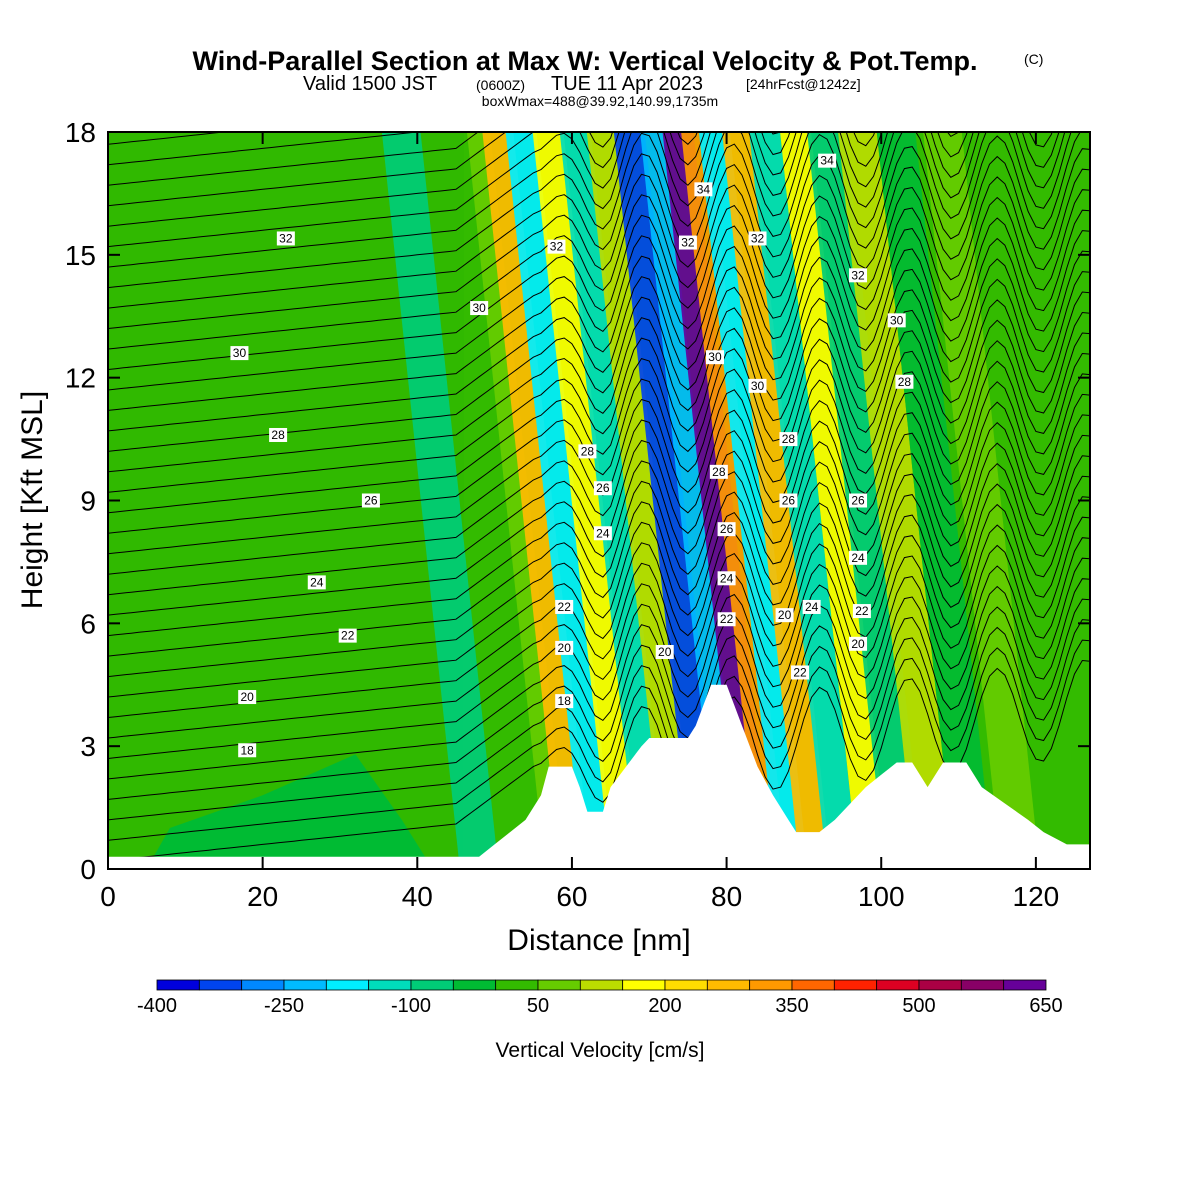 The image size is (1200, 1200). I want to click on colorbar-tick-label: 50, so click(538, 1006).